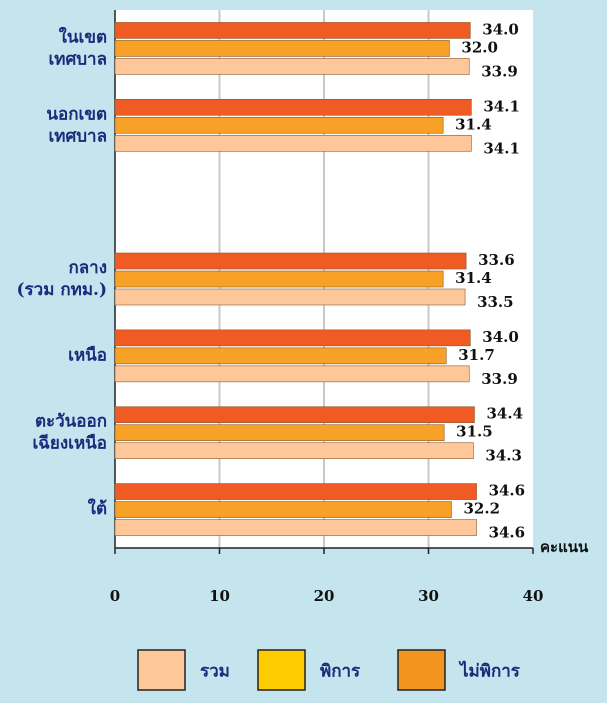  What do you see at coordinates (564, 547) in the screenshot?
I see `x-axis-label: คะแนน` at bounding box center [564, 547].